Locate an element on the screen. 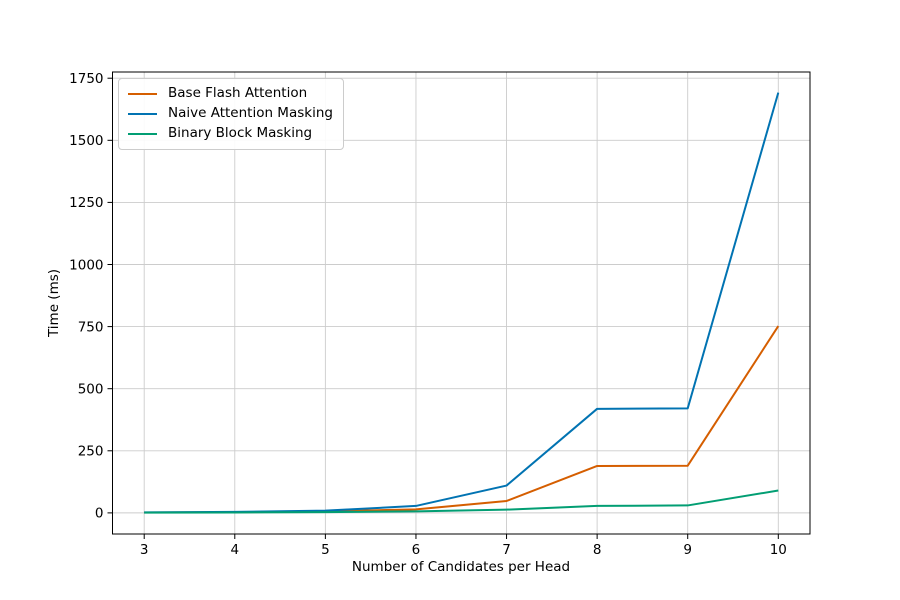 This screenshot has width=900, height=600. y-tick-label-500: 500 is located at coordinates (91, 389).